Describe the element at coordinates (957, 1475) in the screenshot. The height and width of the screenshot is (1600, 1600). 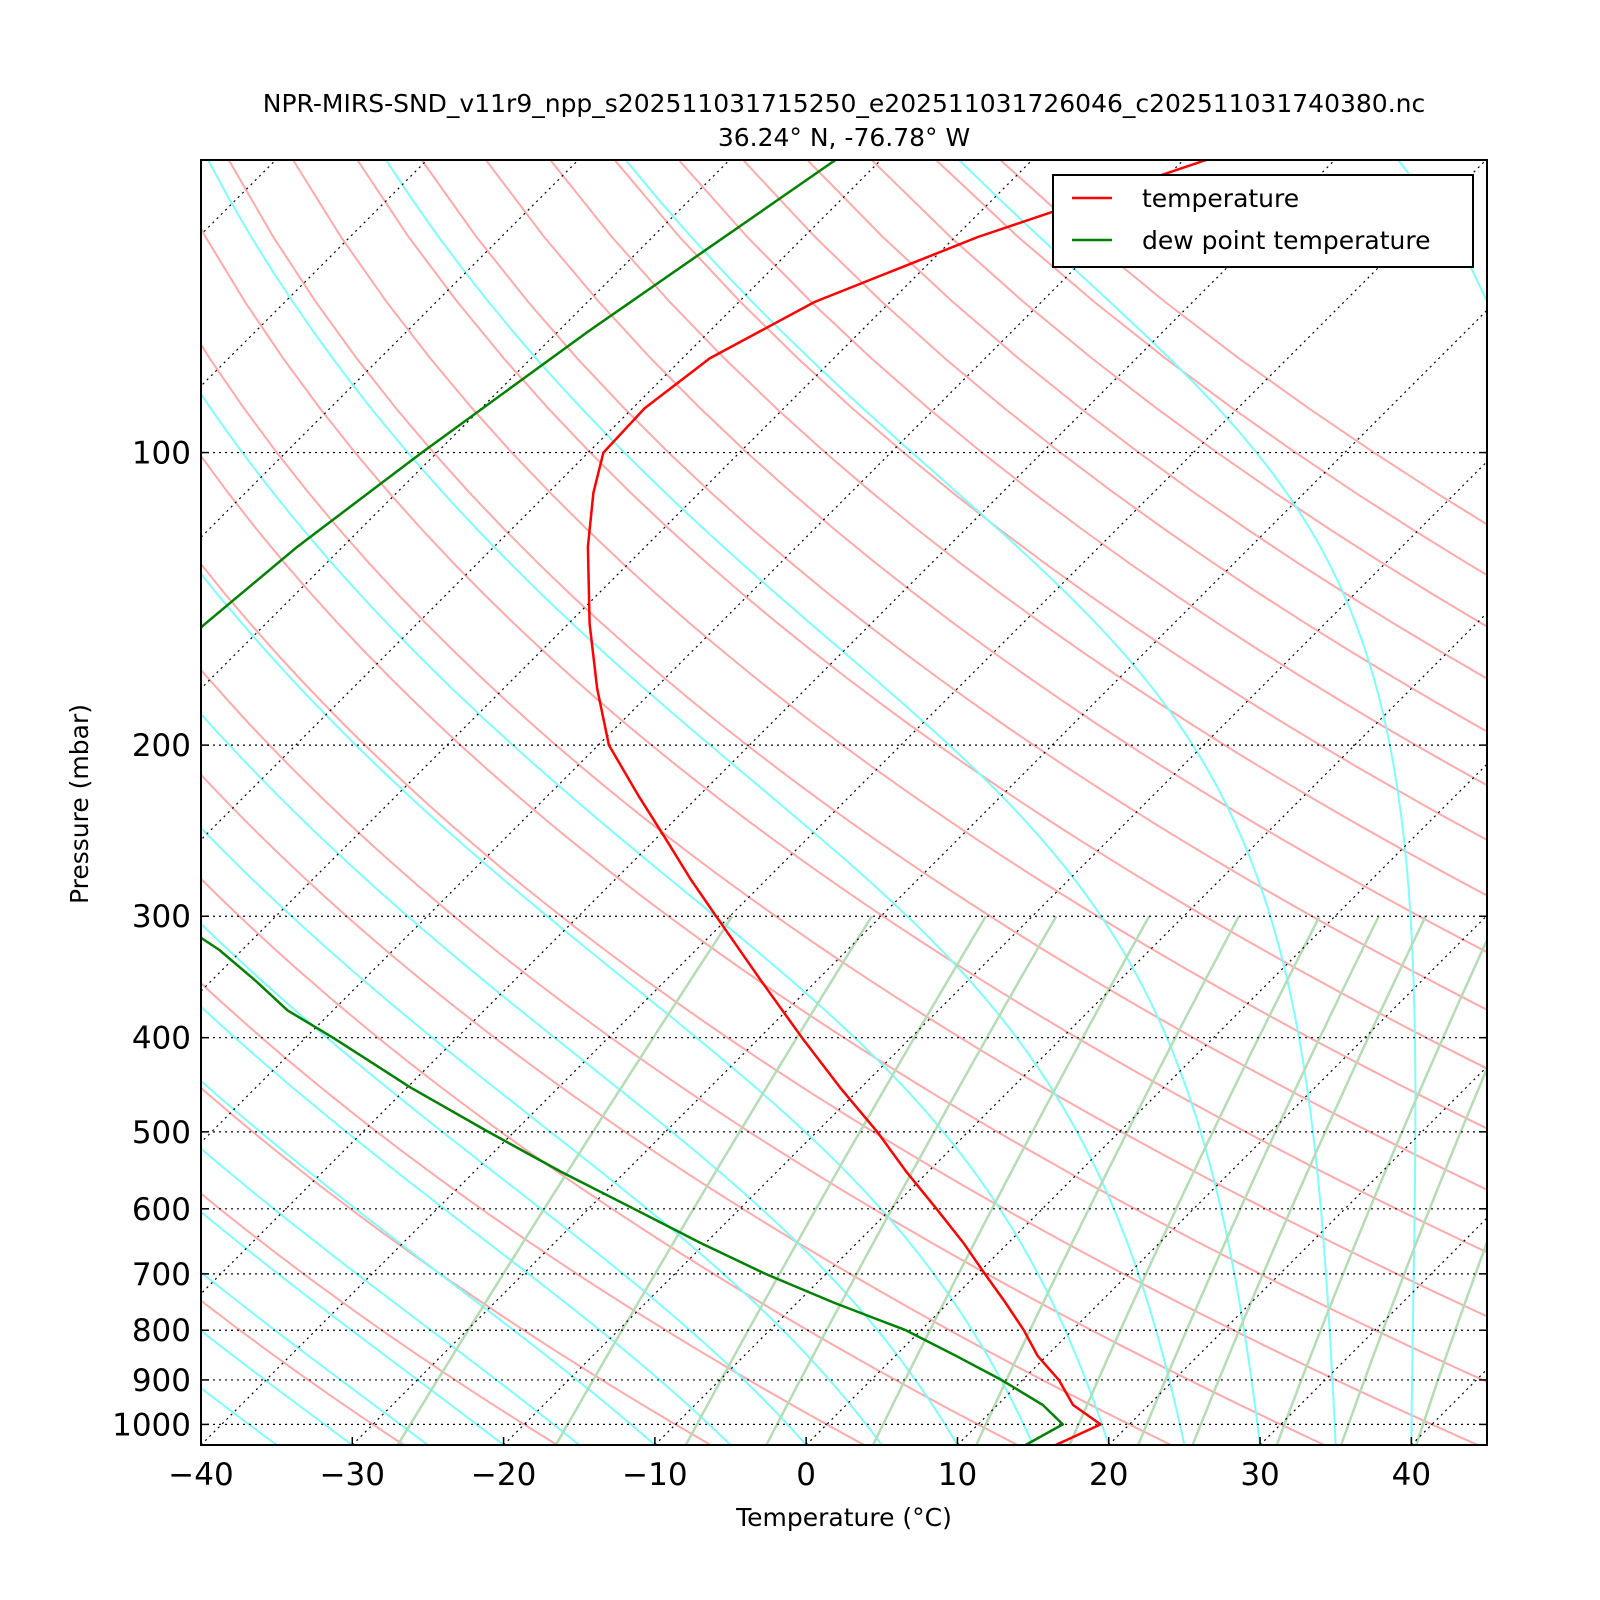
I see `x-tick-label: 10` at that location.